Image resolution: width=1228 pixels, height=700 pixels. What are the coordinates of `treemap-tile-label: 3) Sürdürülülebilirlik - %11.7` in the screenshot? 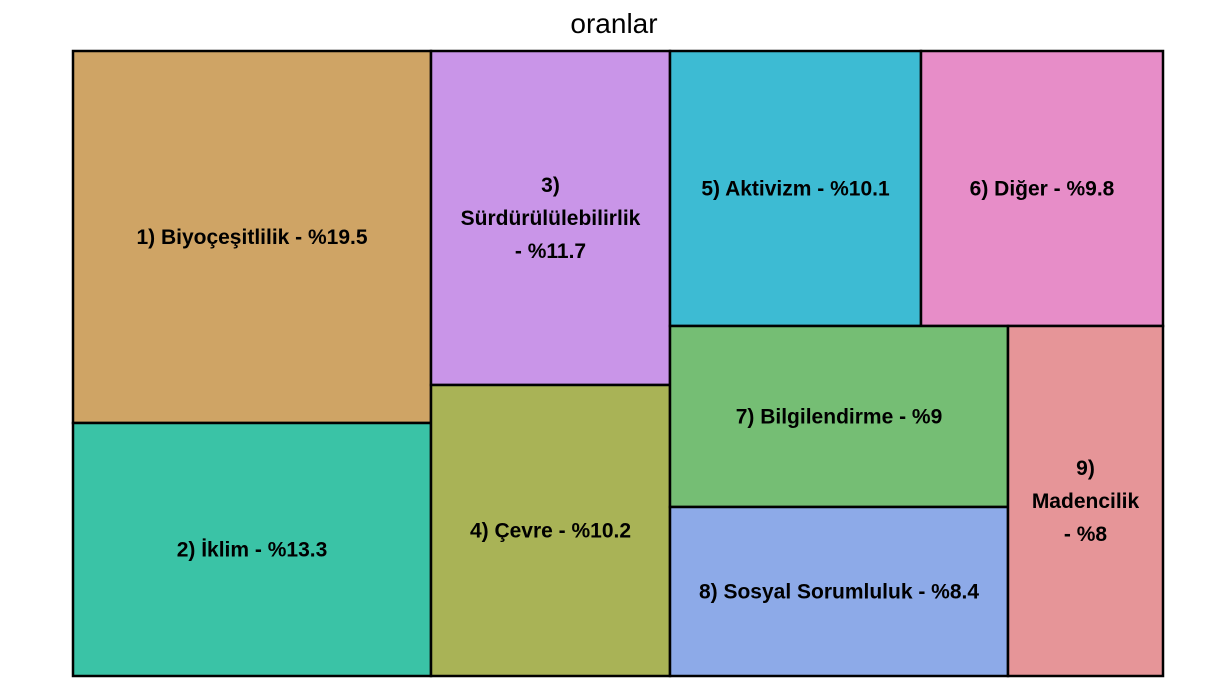 It's located at (551, 218).